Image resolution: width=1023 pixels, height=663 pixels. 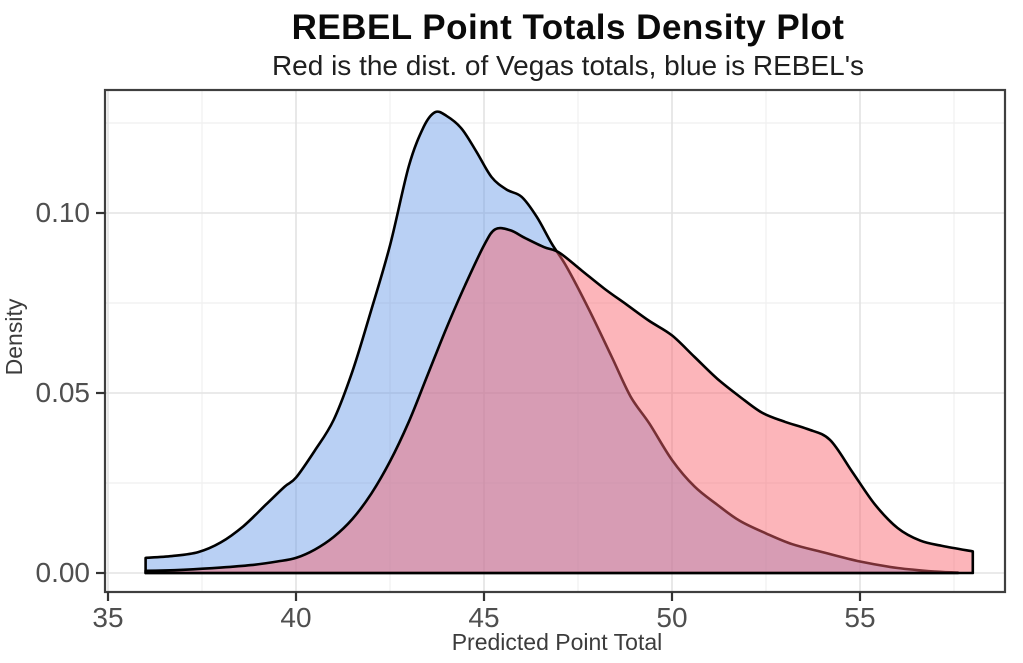 What do you see at coordinates (107, 617) in the screenshot?
I see `x-tick-35: 35` at bounding box center [107, 617].